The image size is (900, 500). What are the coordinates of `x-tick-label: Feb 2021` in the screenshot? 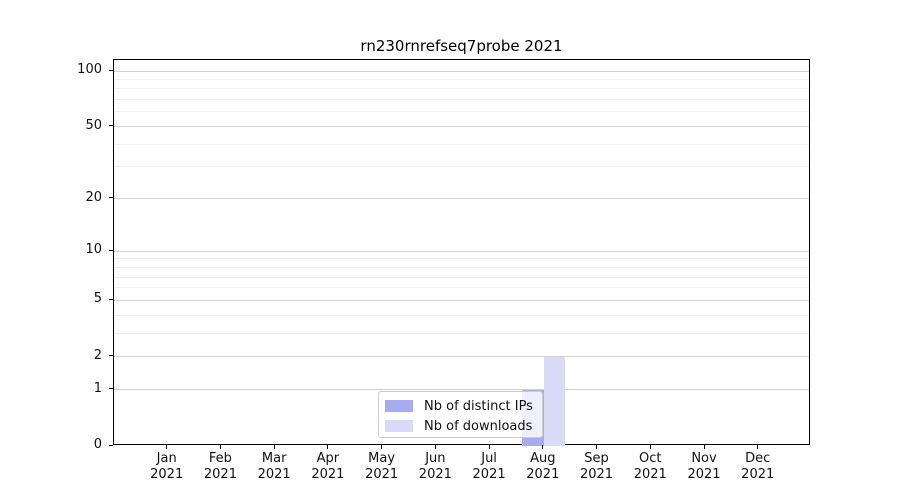 It's located at (220, 466).